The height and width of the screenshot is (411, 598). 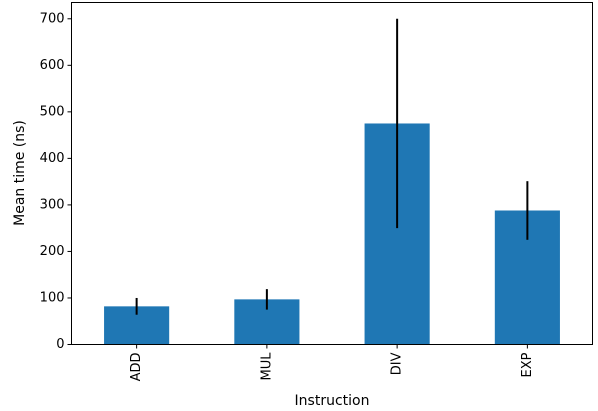 What do you see at coordinates (136, 367) in the screenshot?
I see `x-tick-label-add: ADD` at bounding box center [136, 367].